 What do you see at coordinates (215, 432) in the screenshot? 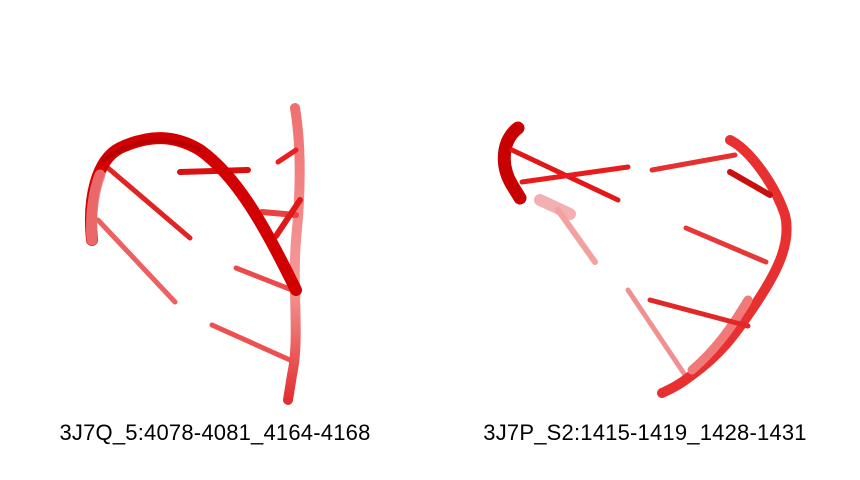
I see `structure-caption: 3J7Q_5:4078-4081_4164-4168` at bounding box center [215, 432].